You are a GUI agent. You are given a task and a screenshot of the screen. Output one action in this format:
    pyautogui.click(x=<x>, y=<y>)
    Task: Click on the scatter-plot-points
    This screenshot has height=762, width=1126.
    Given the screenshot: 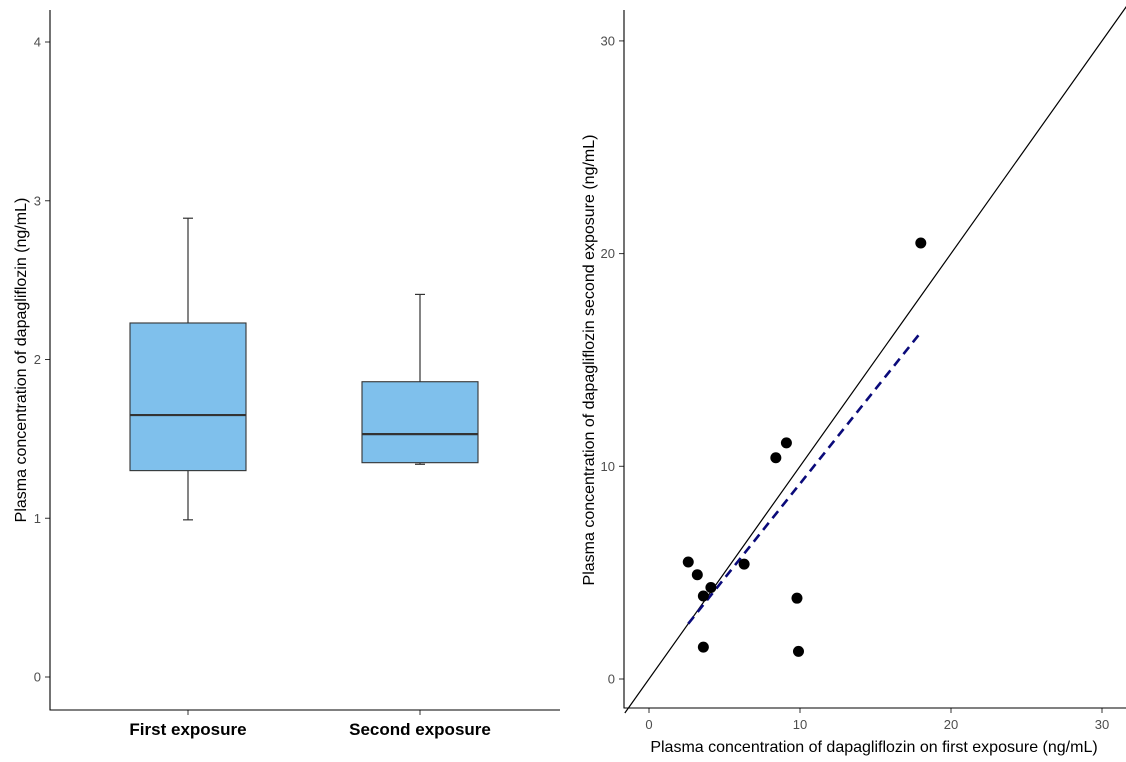 What is the action you would take?
    pyautogui.click(x=804, y=447)
    